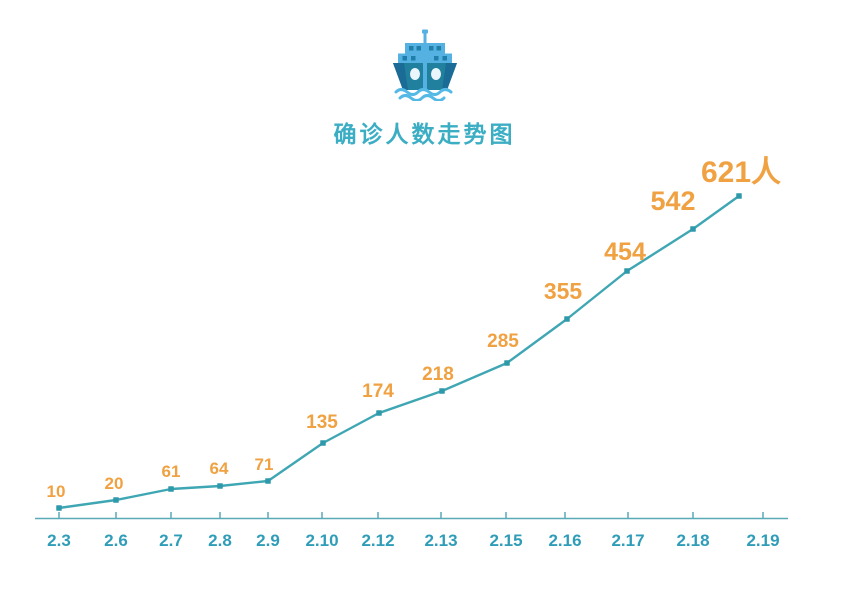 The width and height of the screenshot is (849, 600). What do you see at coordinates (438, 374) in the screenshot?
I see `data-point-label: 218` at bounding box center [438, 374].